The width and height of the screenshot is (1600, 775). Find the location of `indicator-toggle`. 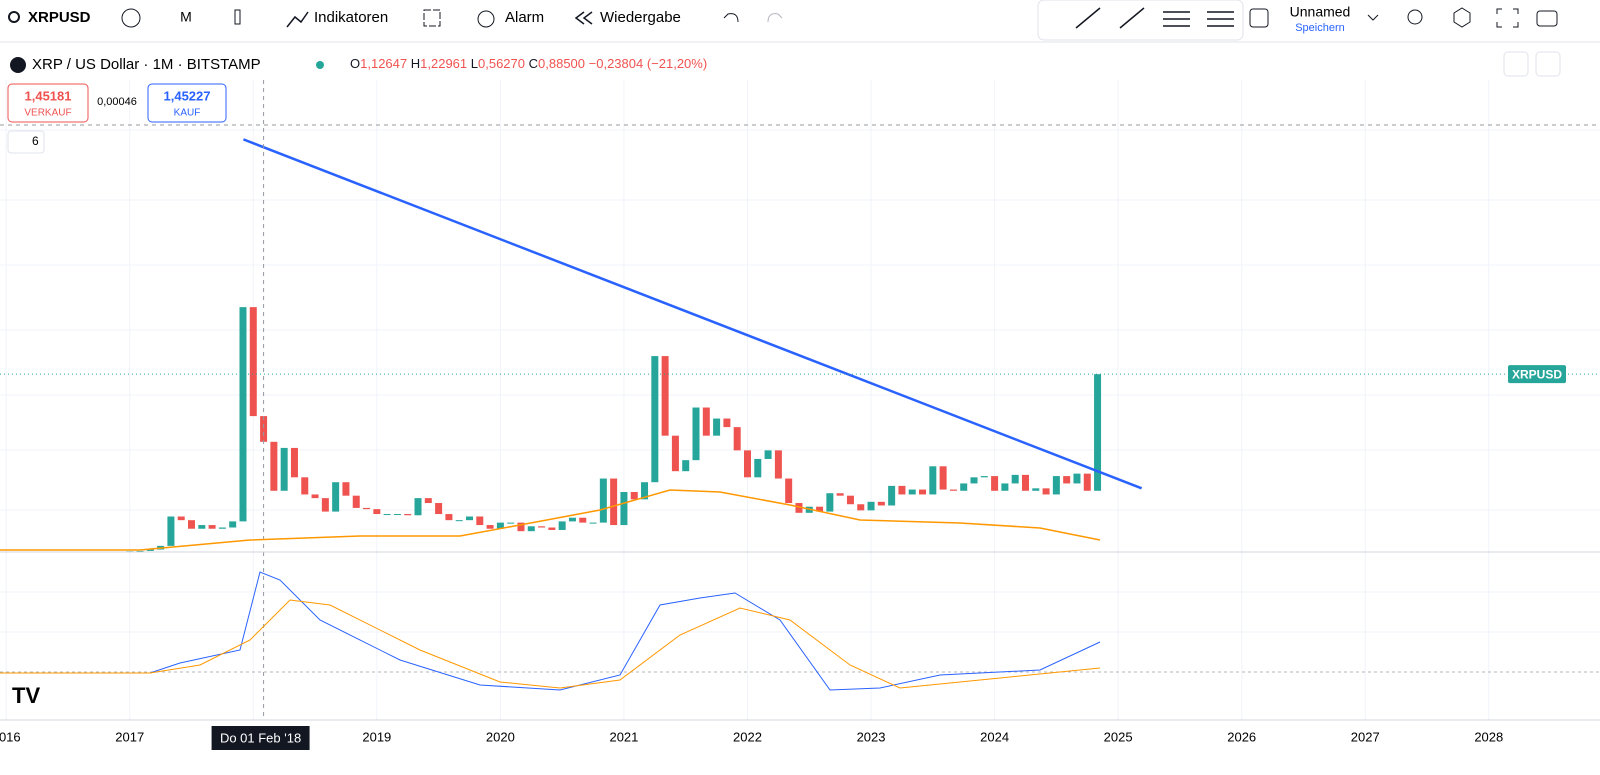

indicator-toggle is located at coordinates (26, 142).